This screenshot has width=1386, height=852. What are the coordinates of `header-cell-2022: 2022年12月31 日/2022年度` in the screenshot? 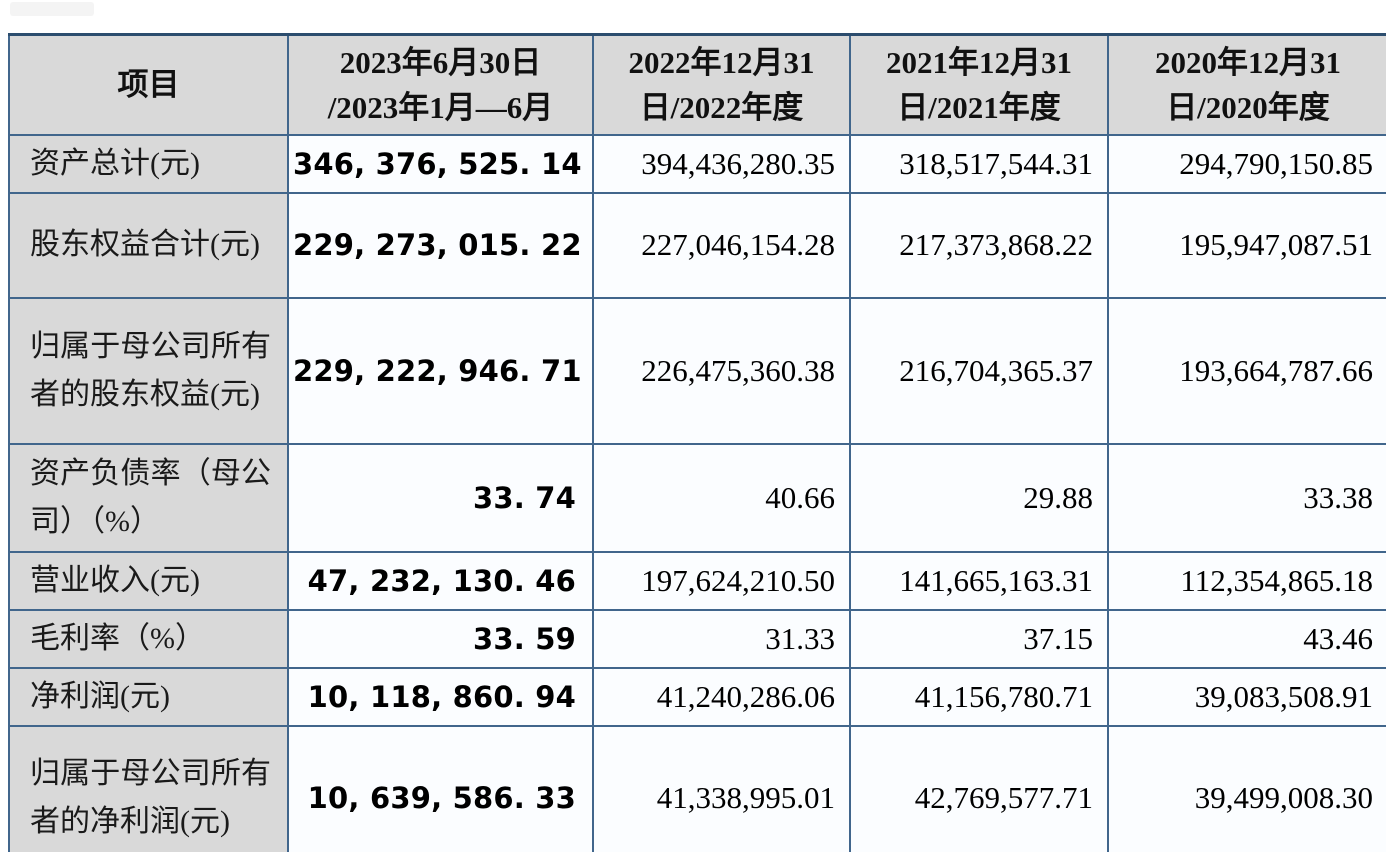 It's located at (721, 84).